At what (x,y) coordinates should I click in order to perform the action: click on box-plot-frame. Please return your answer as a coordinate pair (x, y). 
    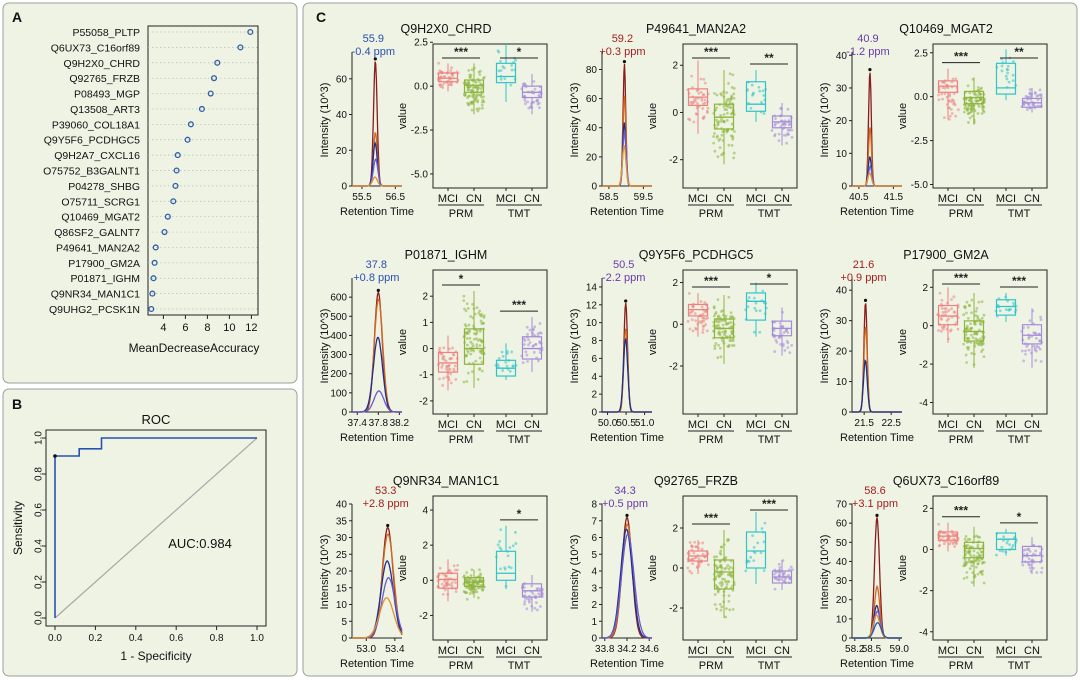
    Looking at the image, I should click on (490, 342).